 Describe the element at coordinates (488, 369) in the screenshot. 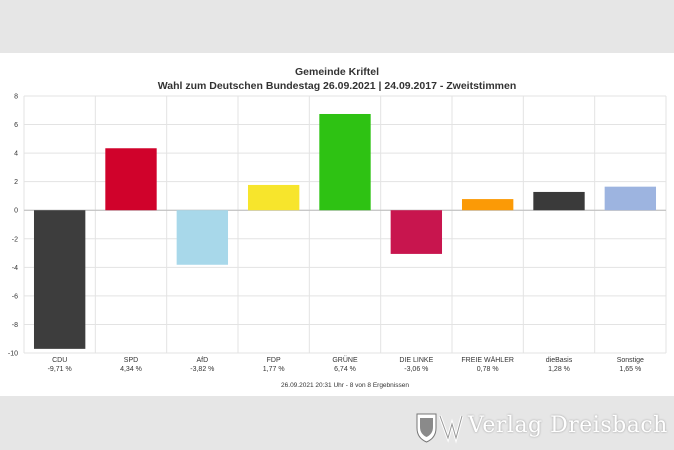

I see `value-label: 0,78 %` at that location.